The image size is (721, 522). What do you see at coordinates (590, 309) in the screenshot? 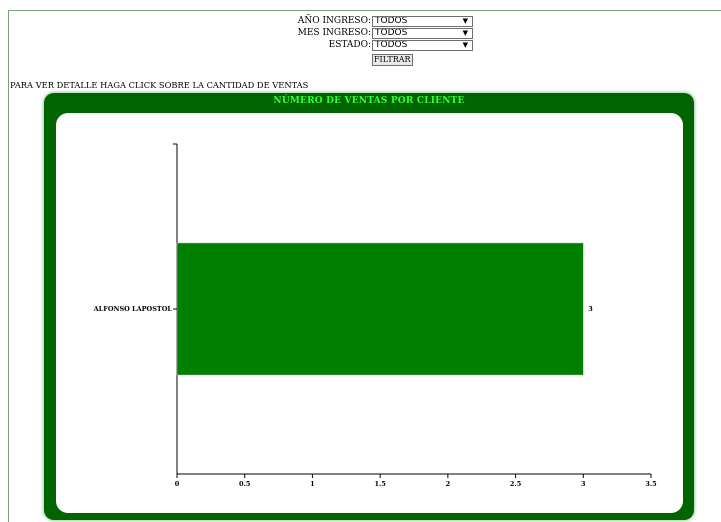
I see `bar-value-label: 3` at bounding box center [590, 309].